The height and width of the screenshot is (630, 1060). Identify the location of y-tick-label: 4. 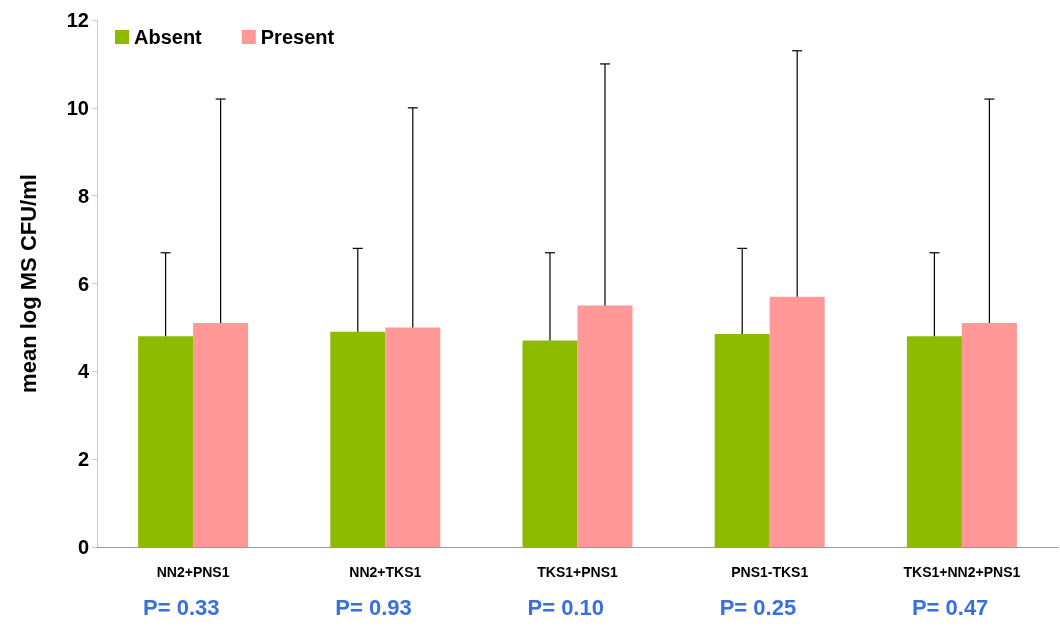
(83, 371).